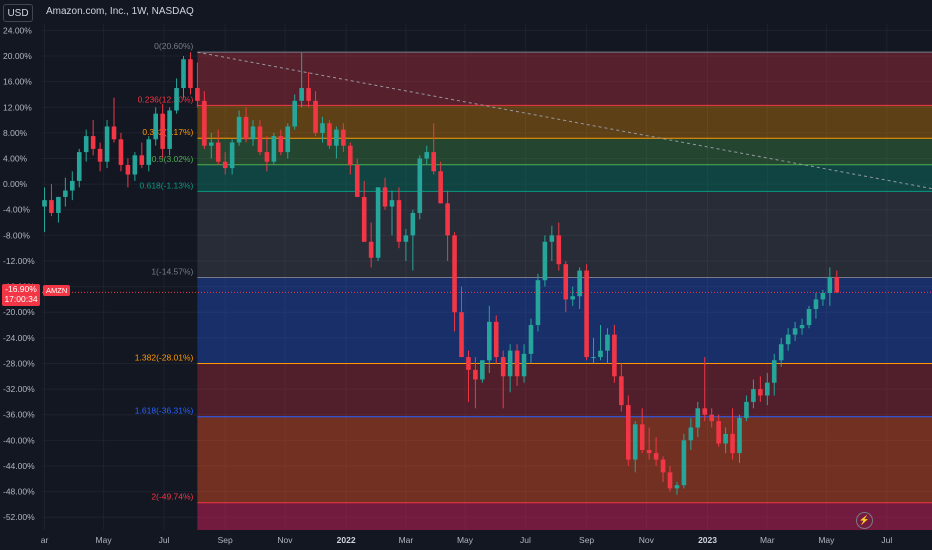 The image size is (932, 550). I want to click on x-tick-label: 2023, so click(707, 540).